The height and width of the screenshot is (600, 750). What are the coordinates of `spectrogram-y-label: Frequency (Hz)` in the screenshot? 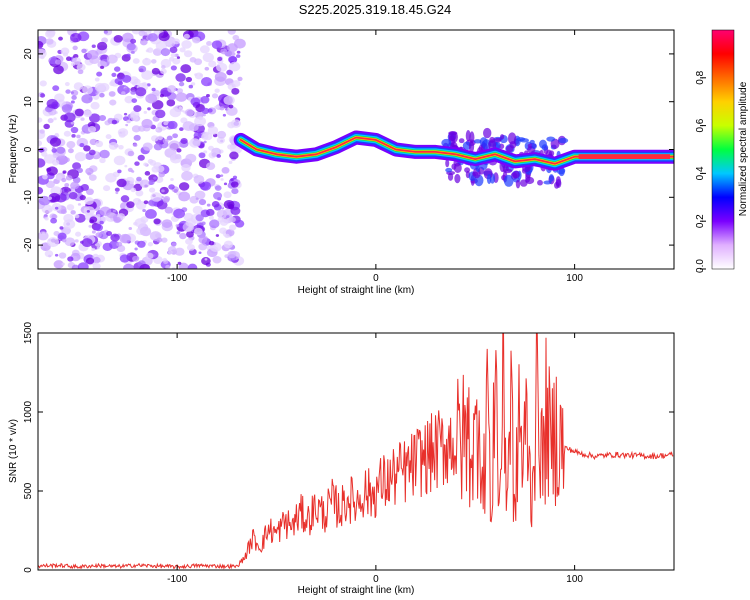 It's located at (13, 149).